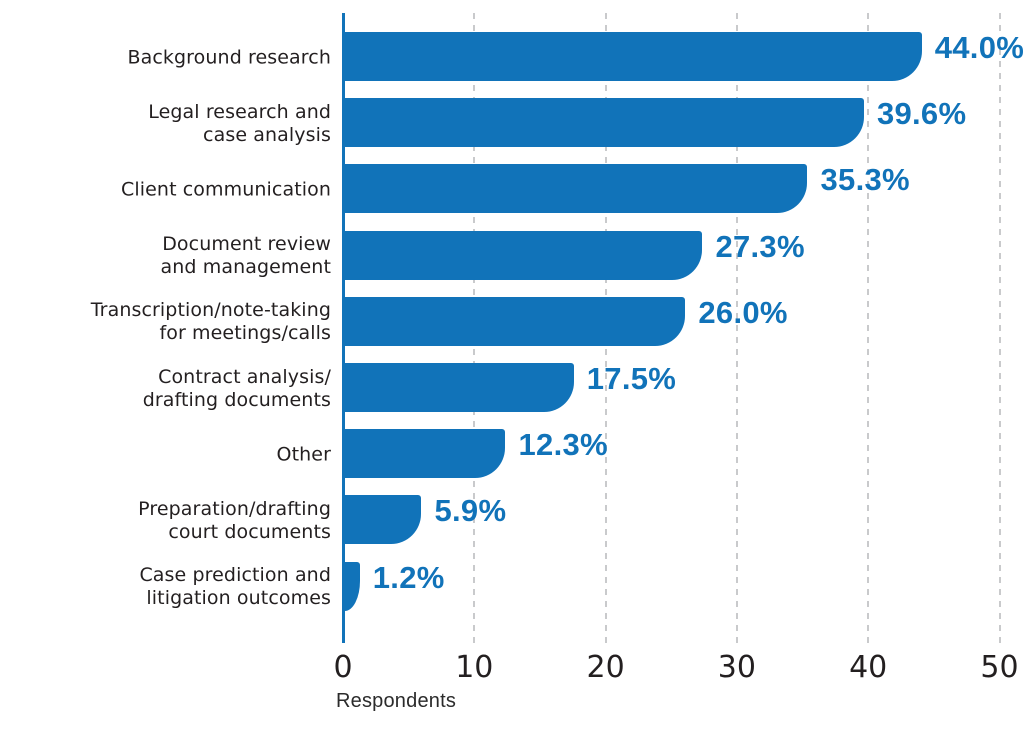  What do you see at coordinates (234, 520) in the screenshot?
I see `category-label: Preparation/drafting court documents` at bounding box center [234, 520].